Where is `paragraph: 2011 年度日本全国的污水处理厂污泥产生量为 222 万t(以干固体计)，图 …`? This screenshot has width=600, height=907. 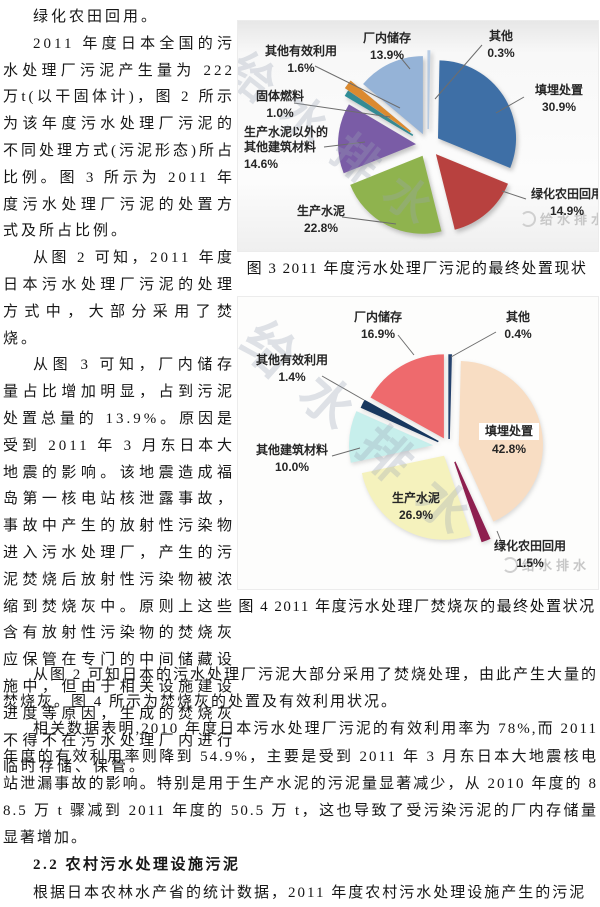 paragraph: 2011 年度日本全国的污水处理厂污泥产生量为 222 万t(以干固体计)，图 … is located at coordinates (119, 137).